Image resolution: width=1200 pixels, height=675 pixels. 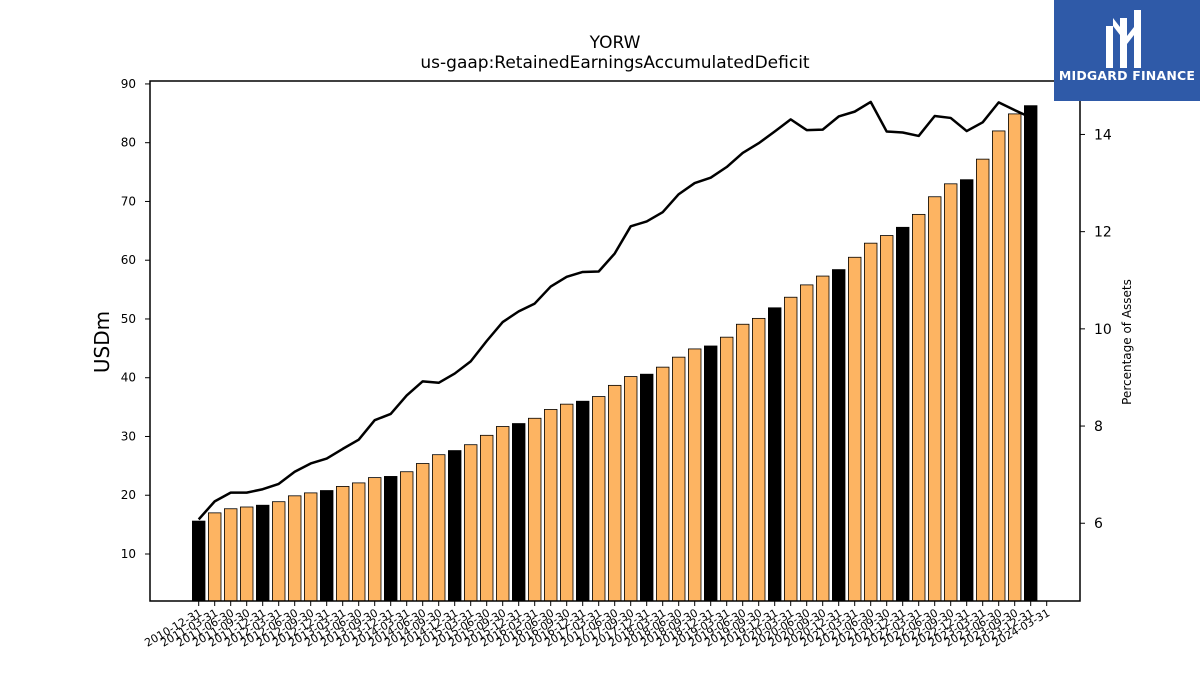 What do you see at coordinates (615, 43) in the screenshot?
I see `chart-title: YORW` at bounding box center [615, 43].